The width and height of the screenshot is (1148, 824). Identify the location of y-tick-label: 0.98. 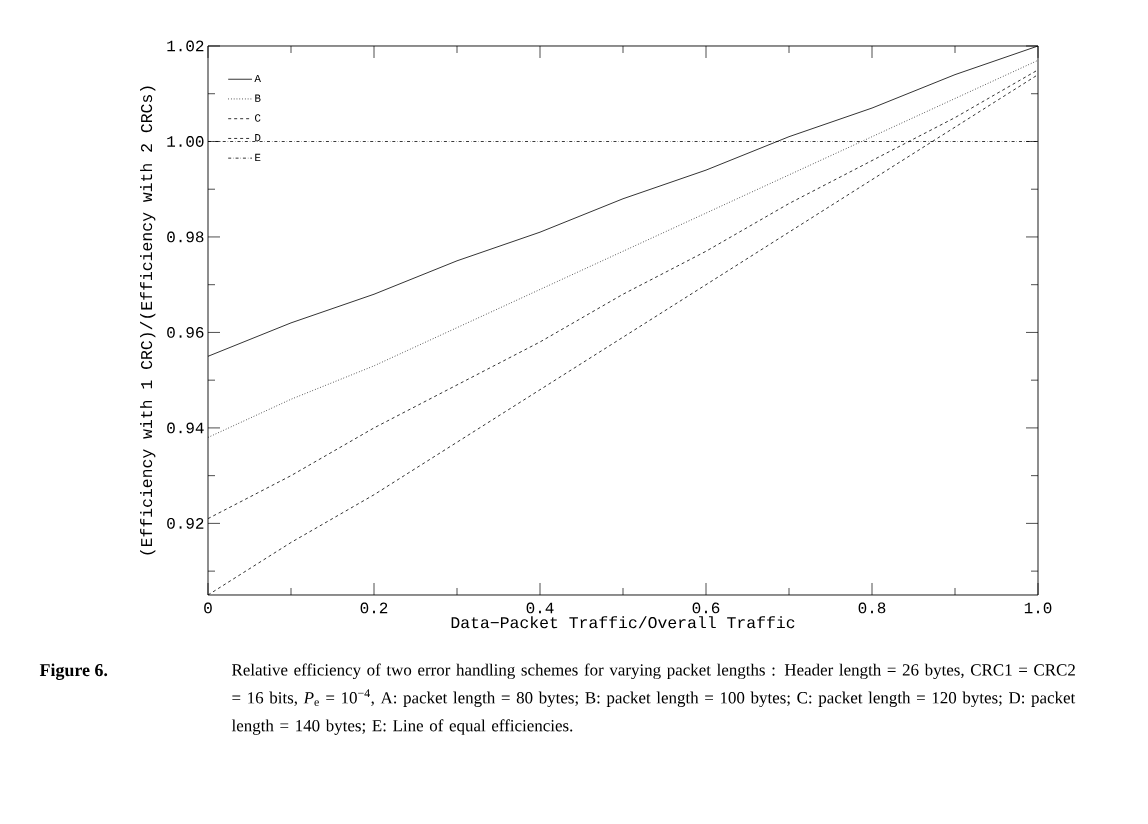
(185, 237).